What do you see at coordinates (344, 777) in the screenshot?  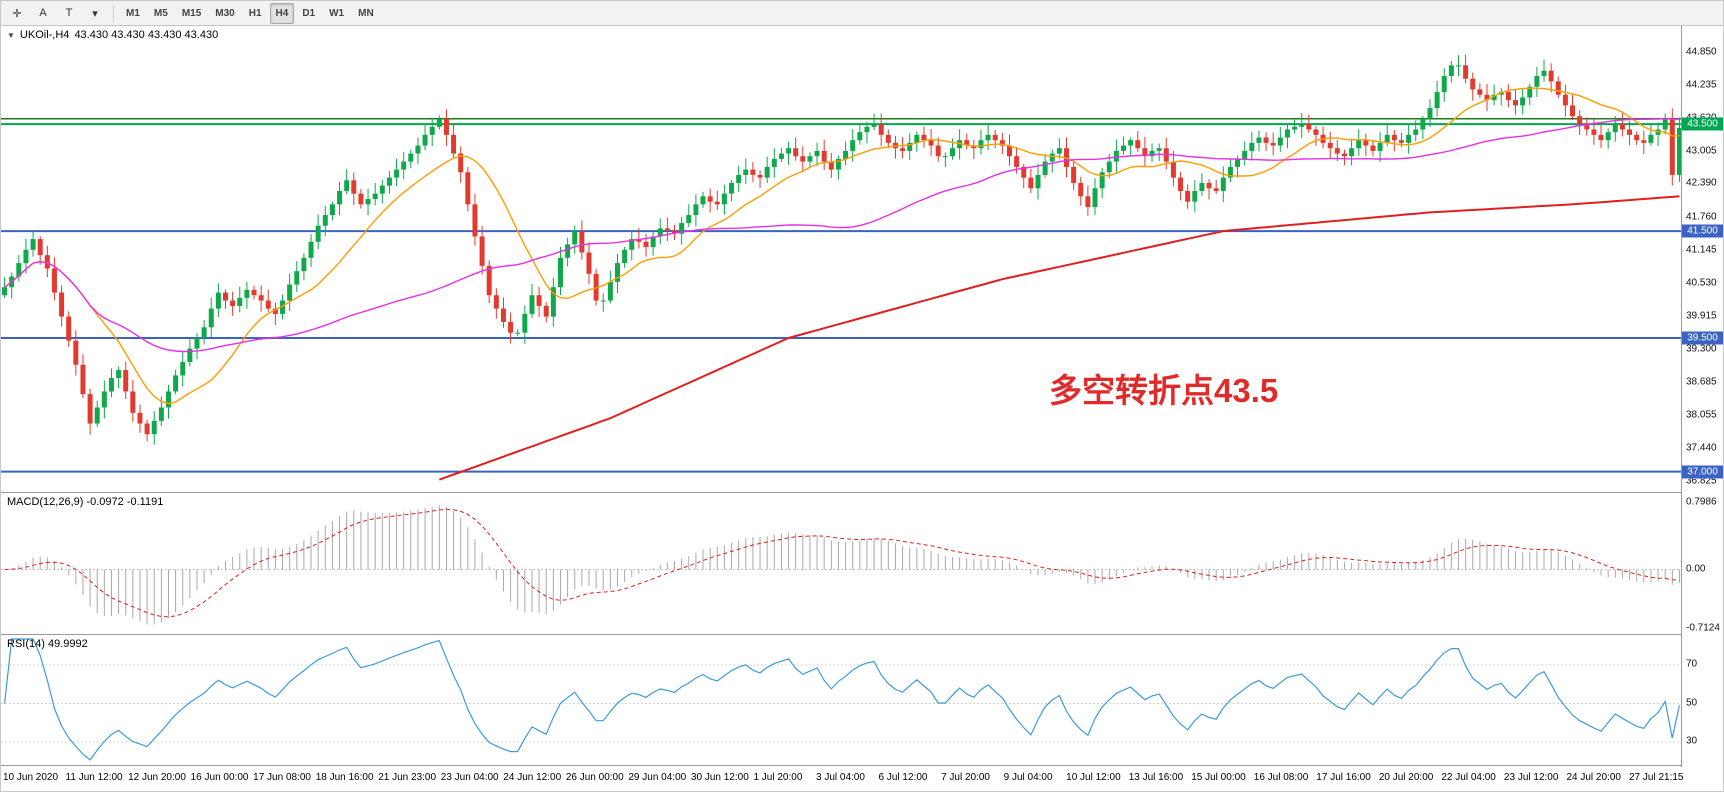 I see `time-label: 18 Jun 16:00` at bounding box center [344, 777].